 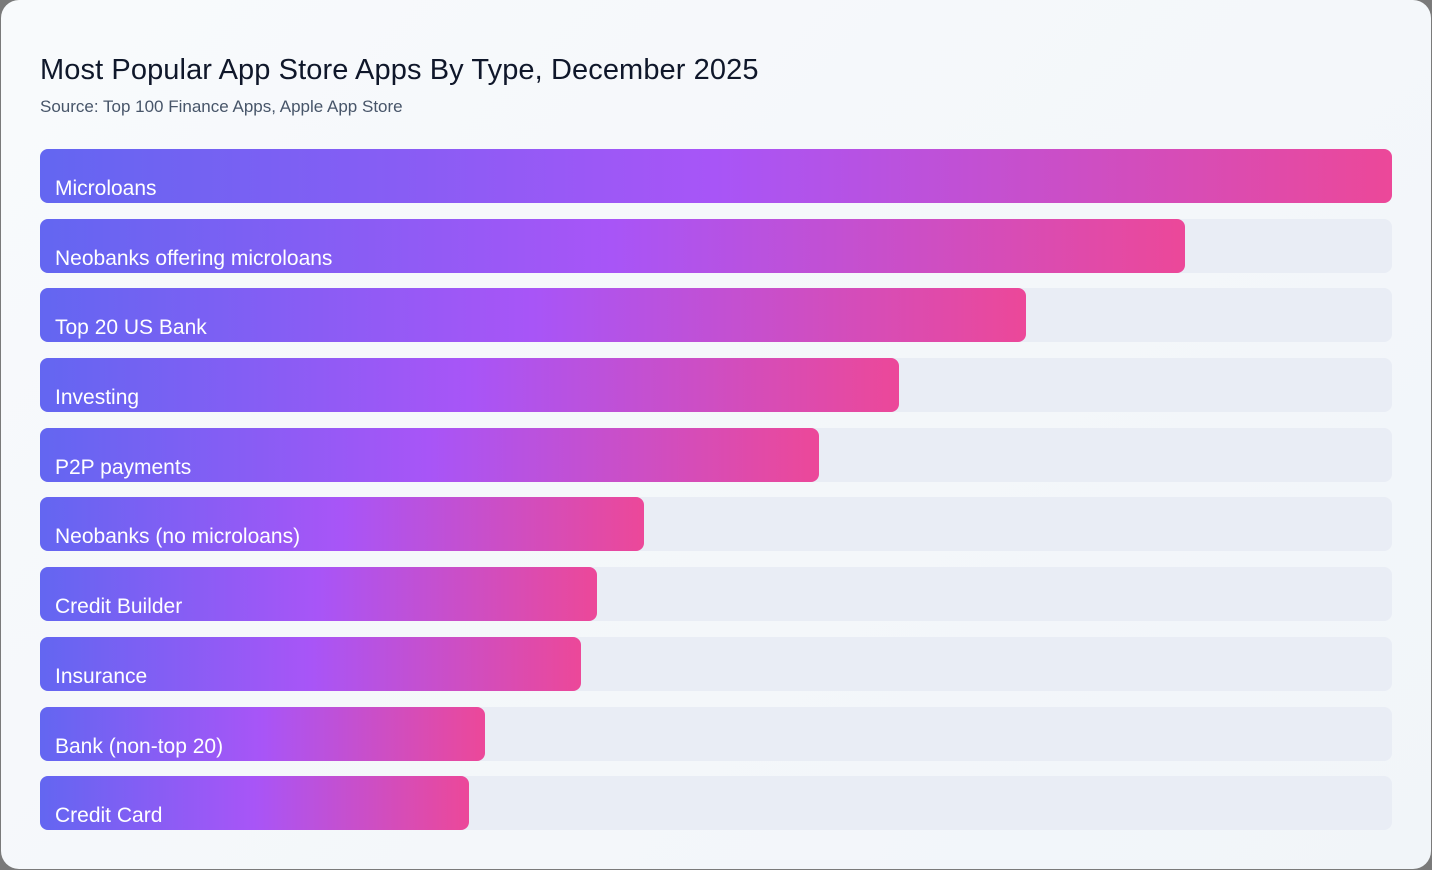 What do you see at coordinates (716, 524) in the screenshot?
I see `bar-track: Neobanks (no microloans)` at bounding box center [716, 524].